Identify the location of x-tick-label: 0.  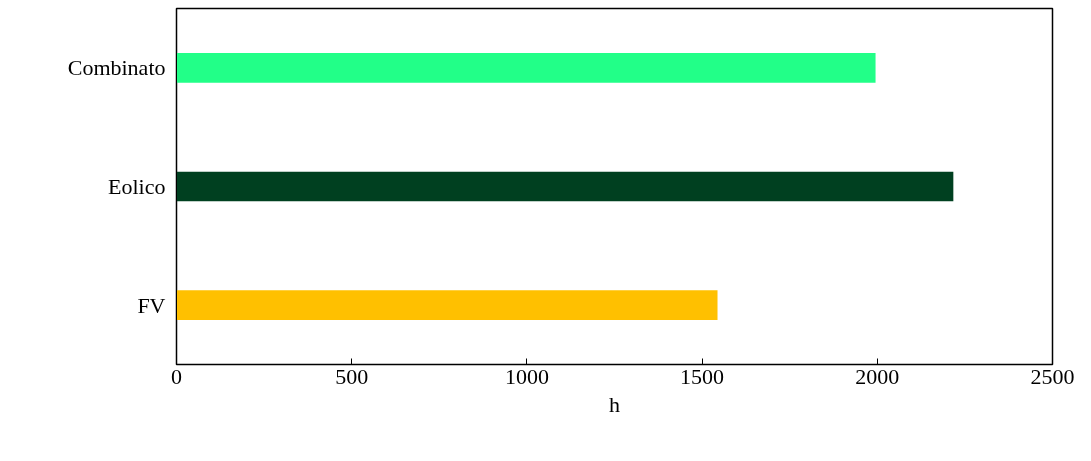
(176, 376).